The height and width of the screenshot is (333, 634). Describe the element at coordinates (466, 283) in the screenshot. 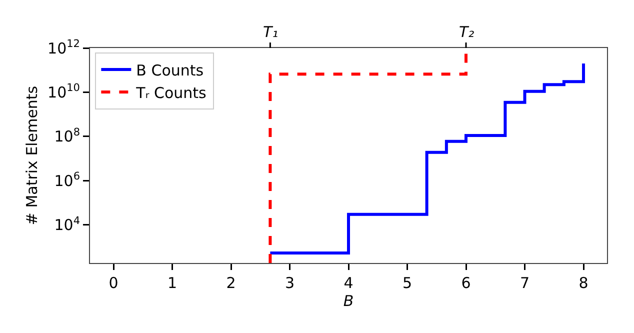

I see `x-tick-label: 6` at that location.